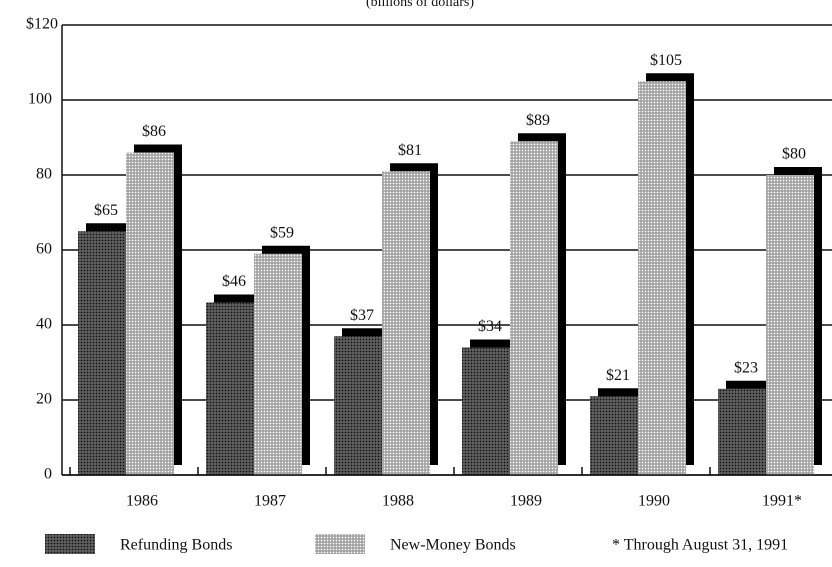 This screenshot has height=567, width=832. What do you see at coordinates (618, 375) in the screenshot?
I see `data-label: $21` at bounding box center [618, 375].